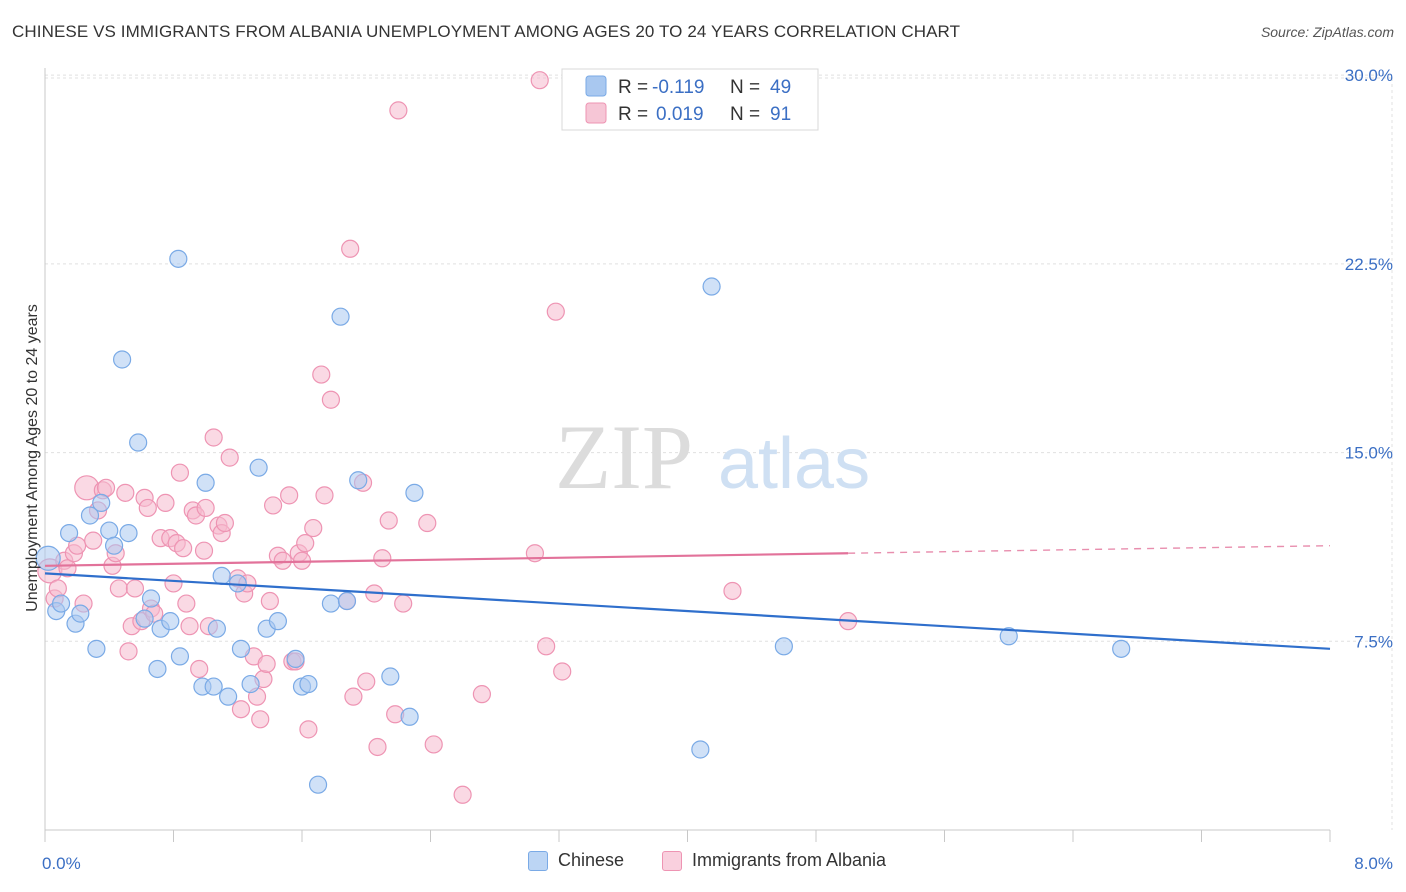 Image resolution: width=1406 pixels, height=892 pixels. What do you see at coordinates (633, 114) in the screenshot?
I see `legend-r-label-albania: R =` at bounding box center [633, 114].